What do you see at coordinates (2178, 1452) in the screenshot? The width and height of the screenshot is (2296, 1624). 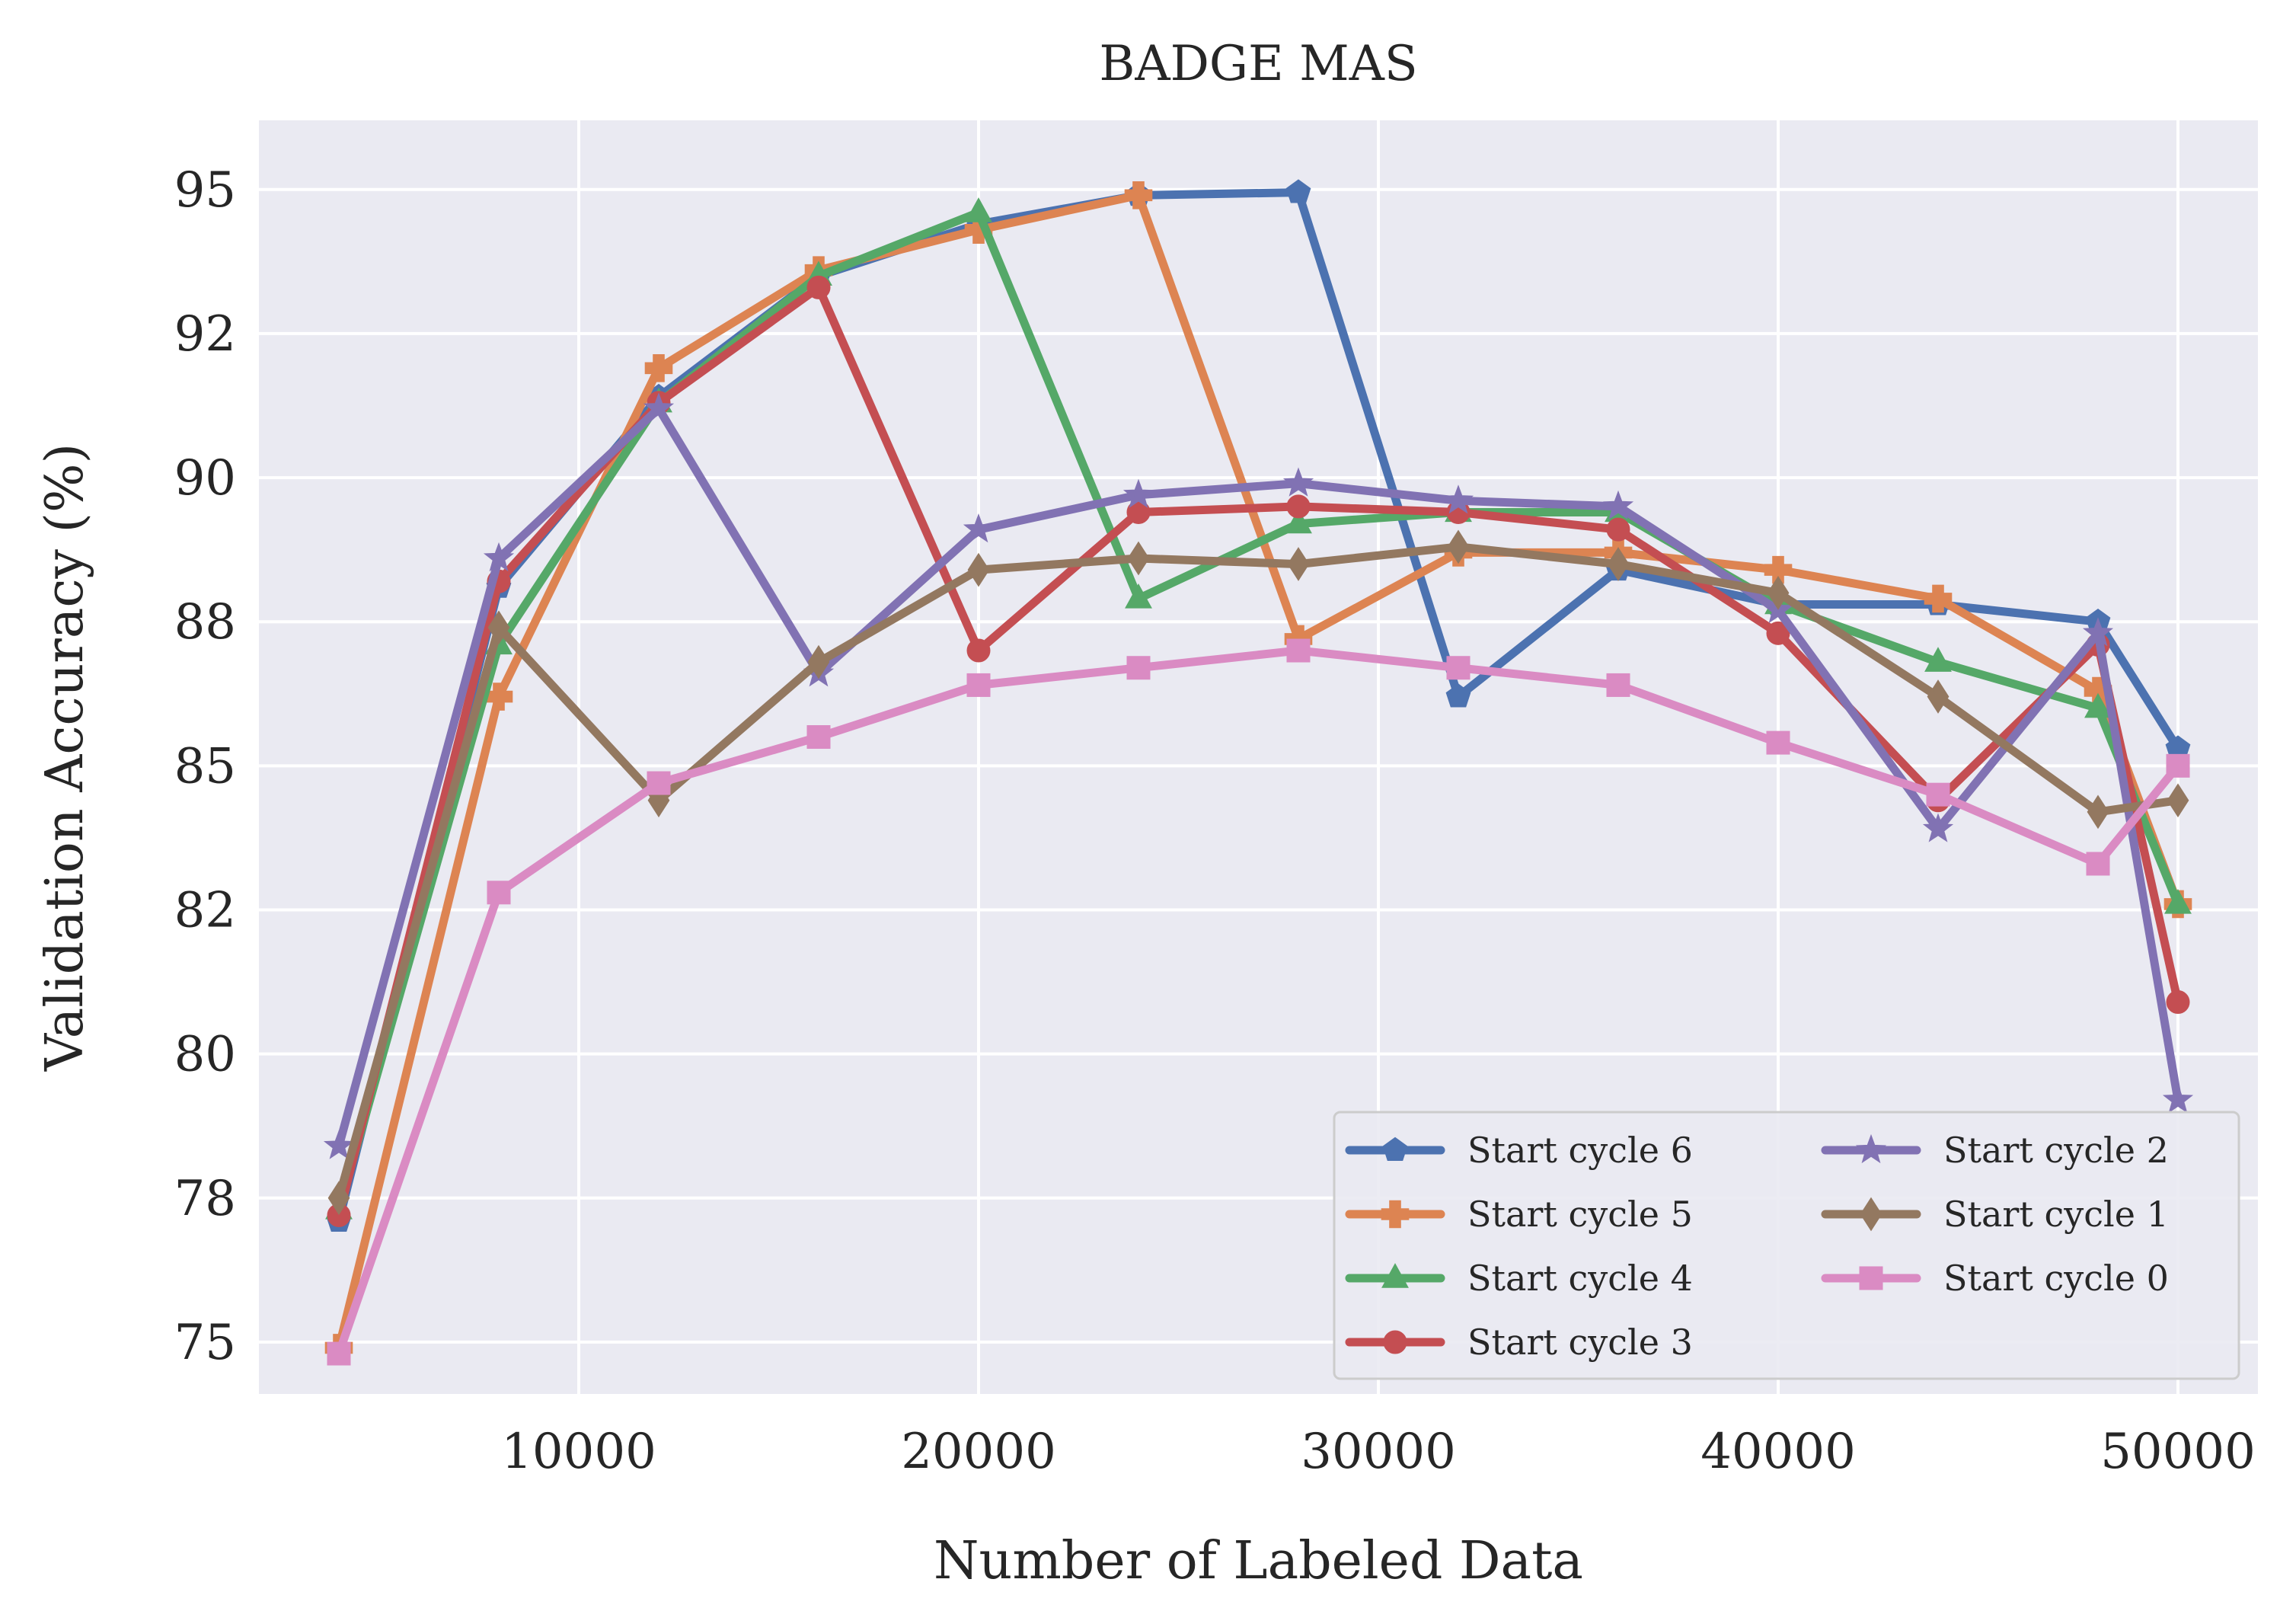 I see `x-tick-label: 50000` at bounding box center [2178, 1452].